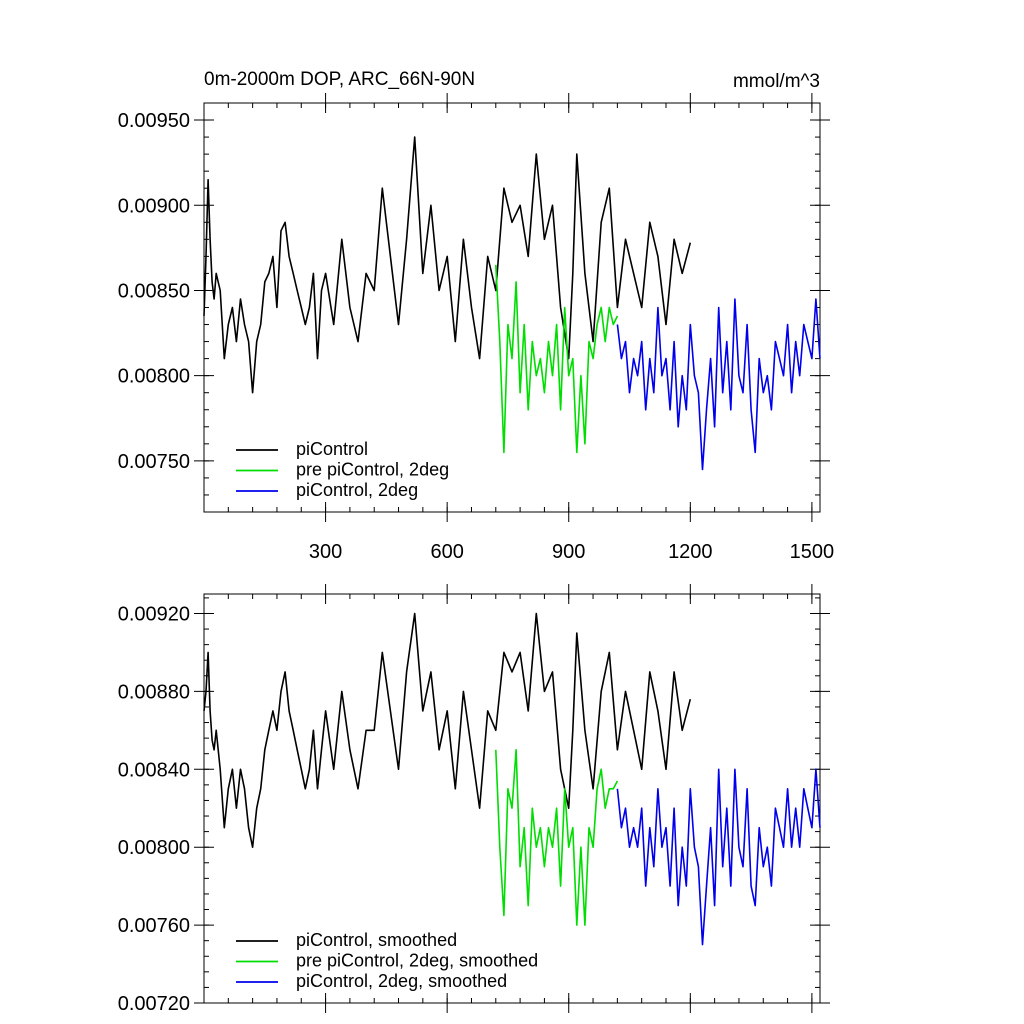 This screenshot has width=1024, height=1024. What do you see at coordinates (339, 79) in the screenshot?
I see `chart-title: 0m-2000m DOP, ARC_66N-90N` at bounding box center [339, 79].